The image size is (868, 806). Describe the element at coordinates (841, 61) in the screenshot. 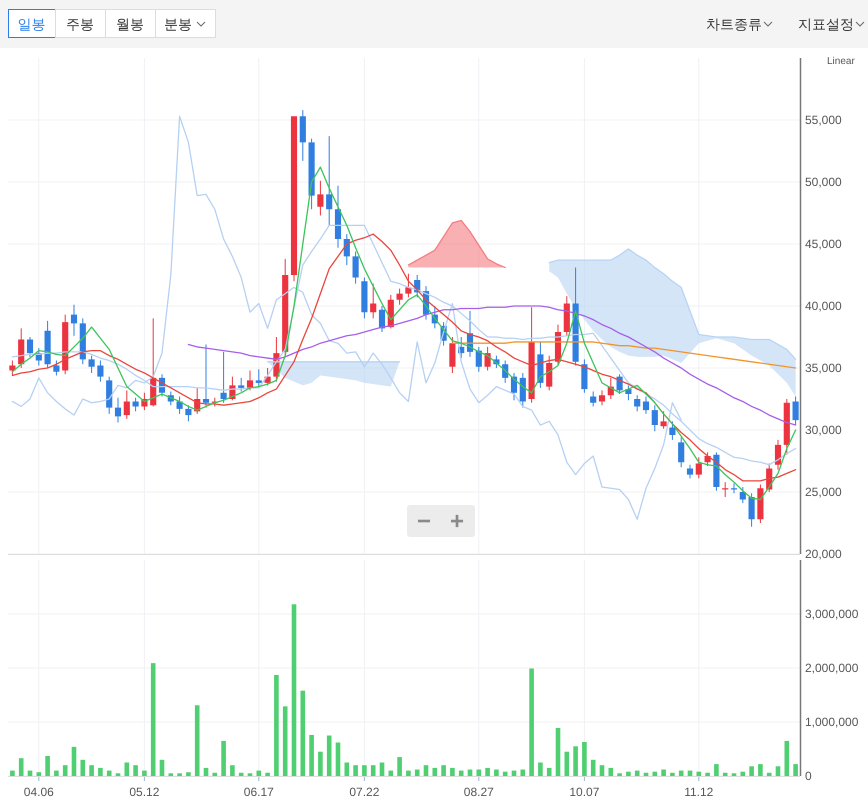

I see `text: Linear` at that location.